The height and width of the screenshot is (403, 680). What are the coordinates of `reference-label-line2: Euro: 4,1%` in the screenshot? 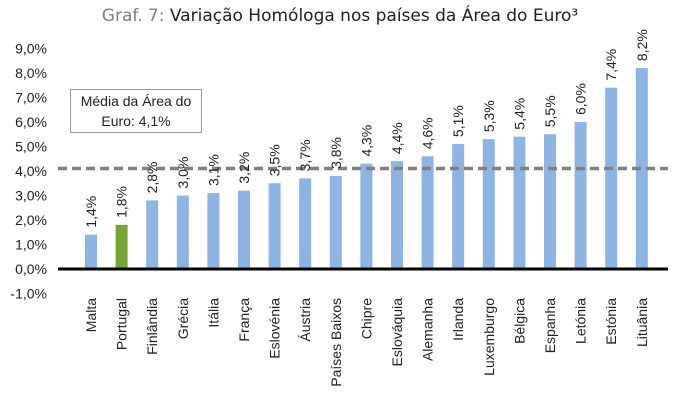 It's located at (136, 121).